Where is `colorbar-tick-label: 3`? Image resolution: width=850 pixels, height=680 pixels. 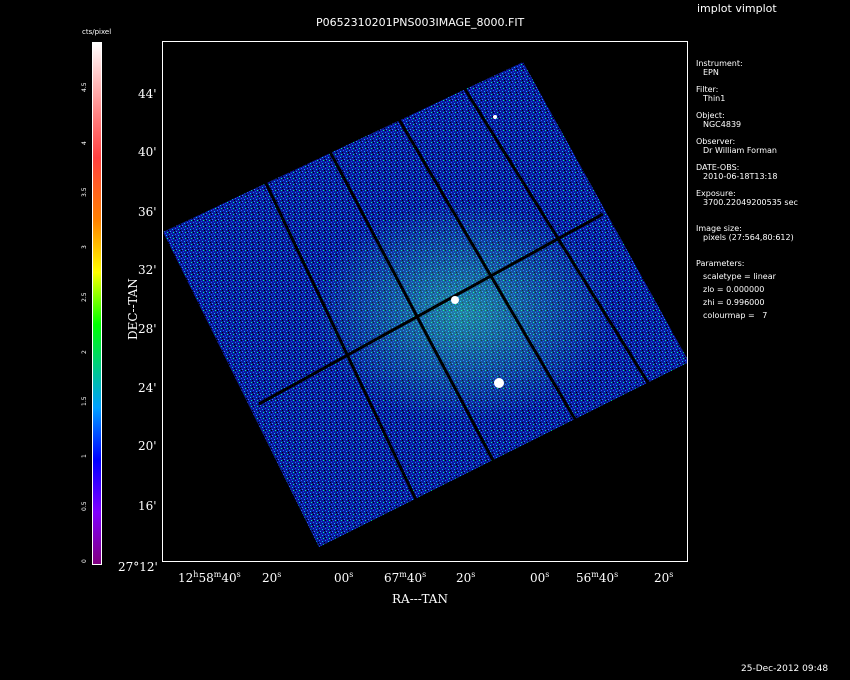
colorbar-tick-label: 3 is located at coordinates (84, 247).